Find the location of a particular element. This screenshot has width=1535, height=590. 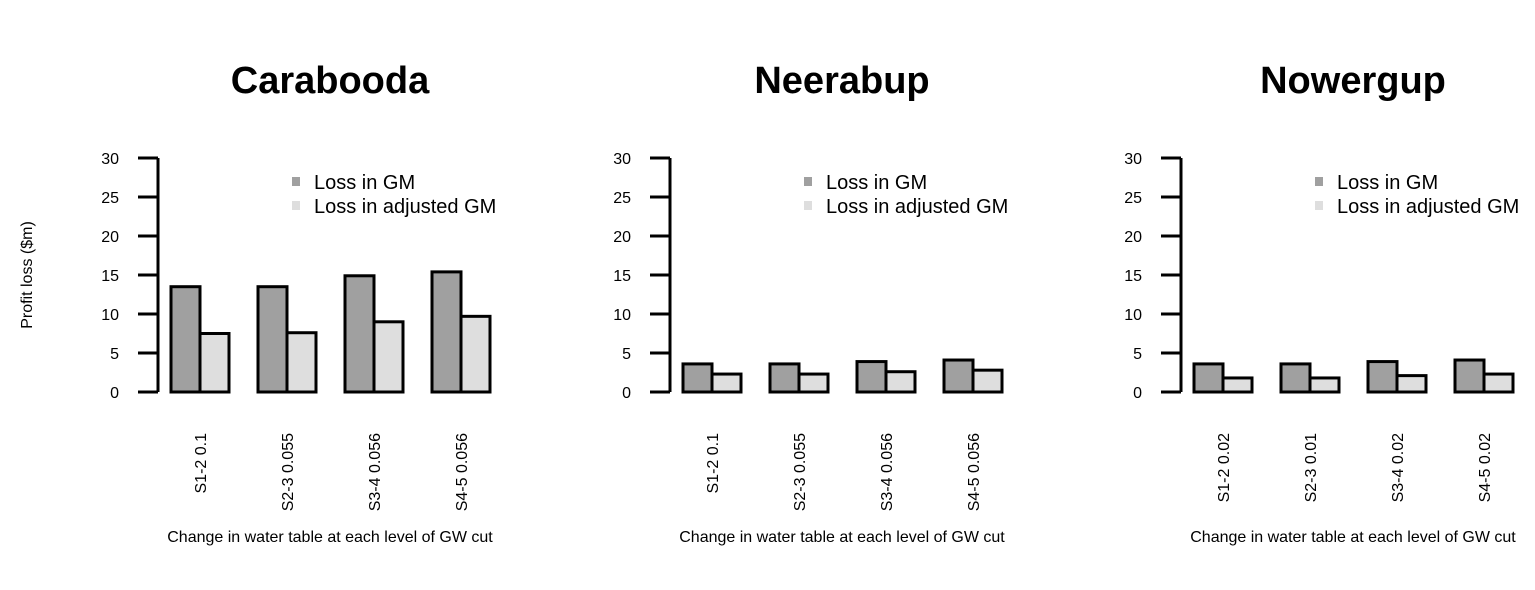

x-category-label: S3-4 0.02 is located at coordinates (1398, 467).